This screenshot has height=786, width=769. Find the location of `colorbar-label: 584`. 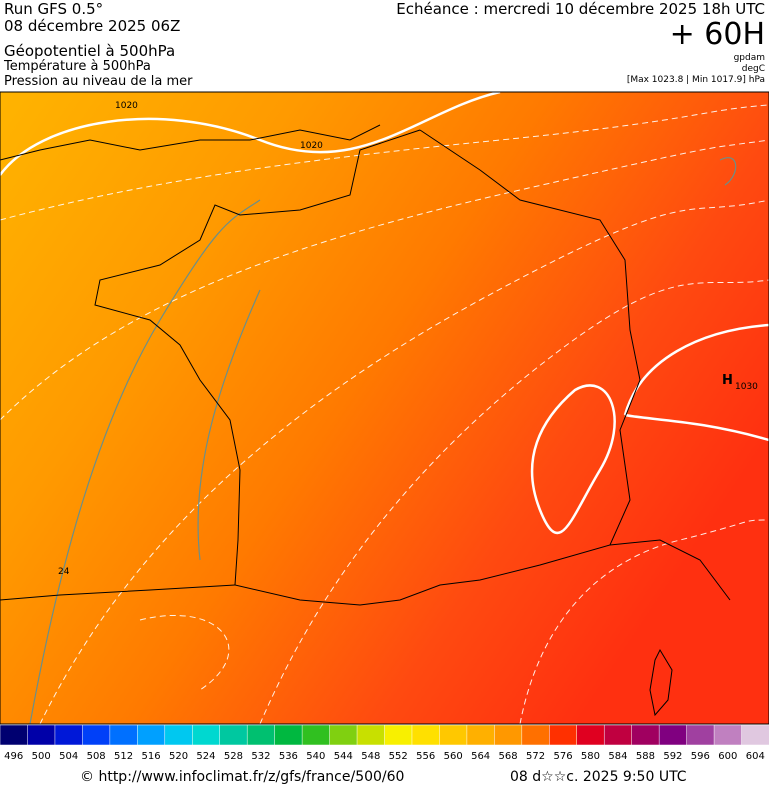

colorbar-label: 584 is located at coordinates (617, 756).